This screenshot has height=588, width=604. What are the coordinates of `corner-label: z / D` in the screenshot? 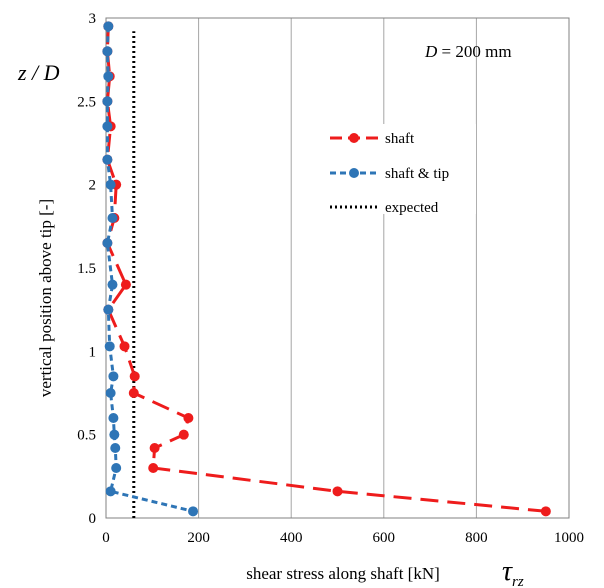 It's located at (38, 72).